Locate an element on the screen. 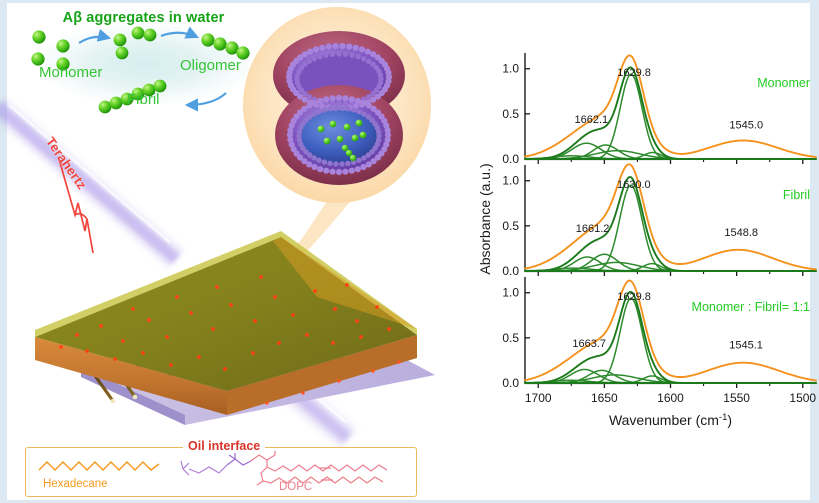 This screenshot has height=503, width=819. hexadecane-structure is located at coordinates (99, 466).